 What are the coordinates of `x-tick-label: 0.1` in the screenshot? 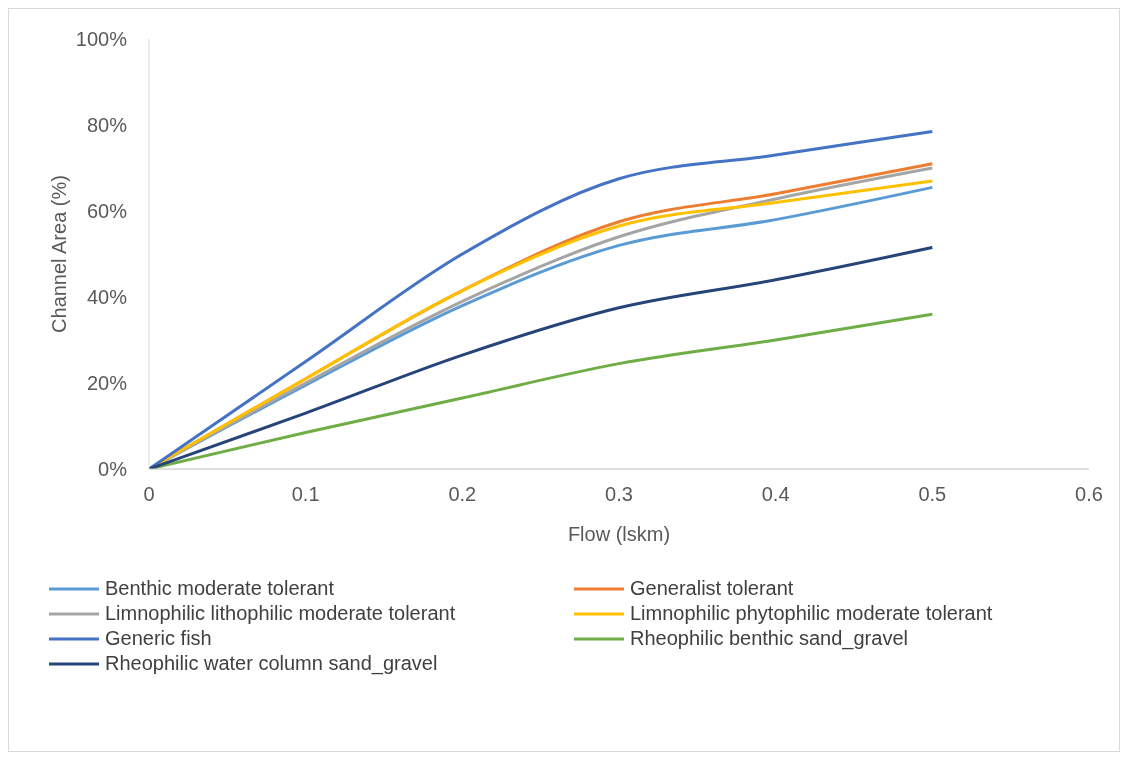 It's located at (305, 494).